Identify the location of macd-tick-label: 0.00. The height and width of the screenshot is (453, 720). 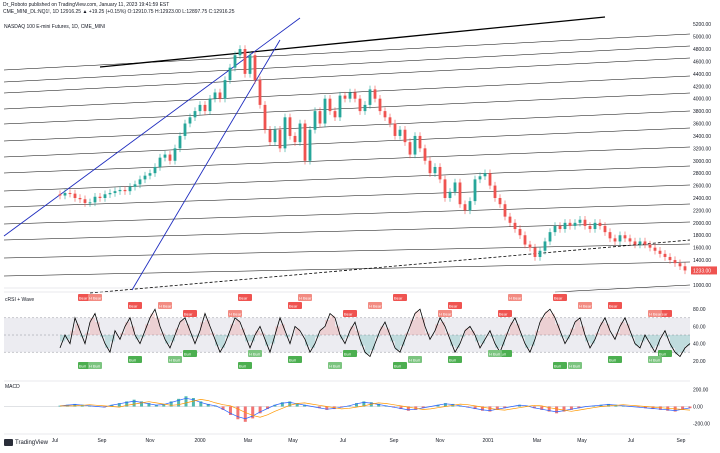
(698, 408).